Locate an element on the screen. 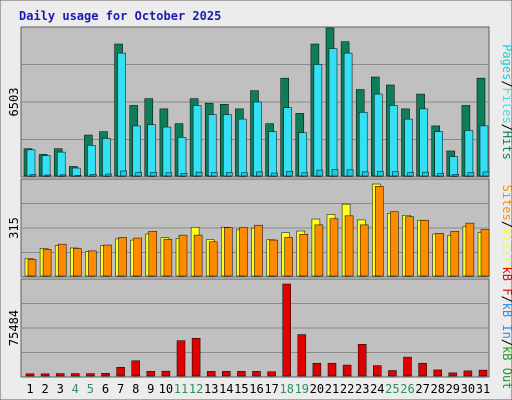  day-label: 10 is located at coordinates (166, 389).